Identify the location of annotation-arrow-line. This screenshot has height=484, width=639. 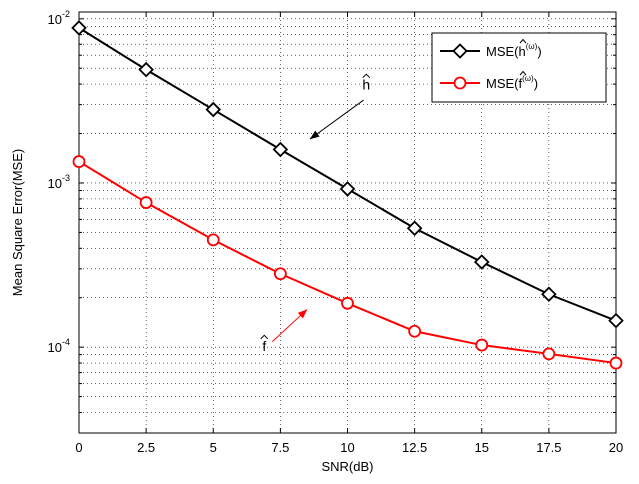
(336, 119).